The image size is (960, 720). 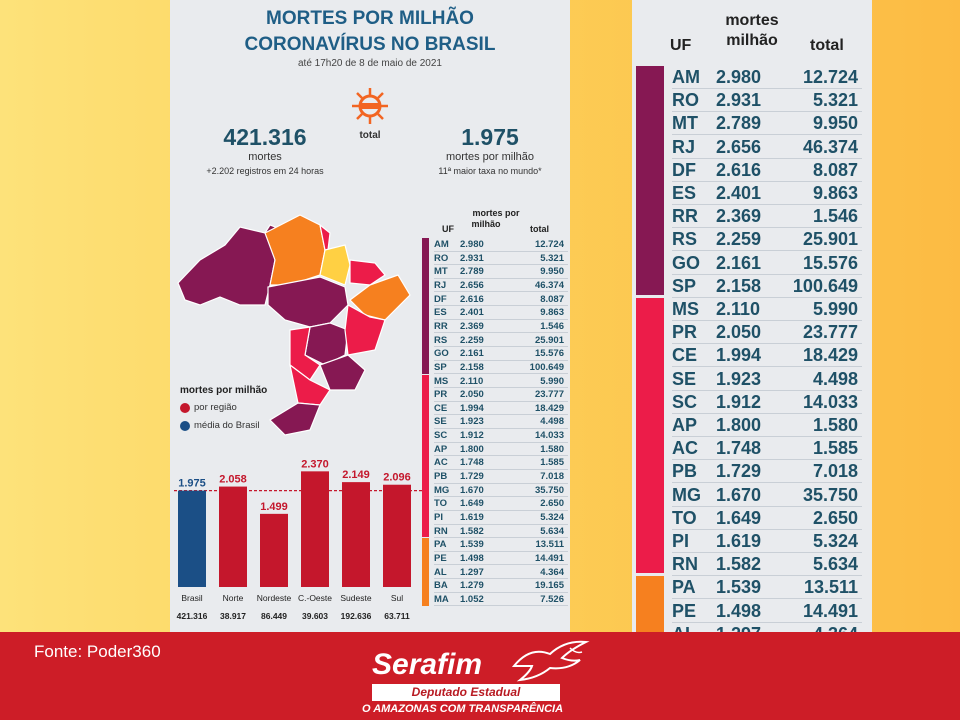 I want to click on cell-total: 9.863, so click(x=835, y=193).